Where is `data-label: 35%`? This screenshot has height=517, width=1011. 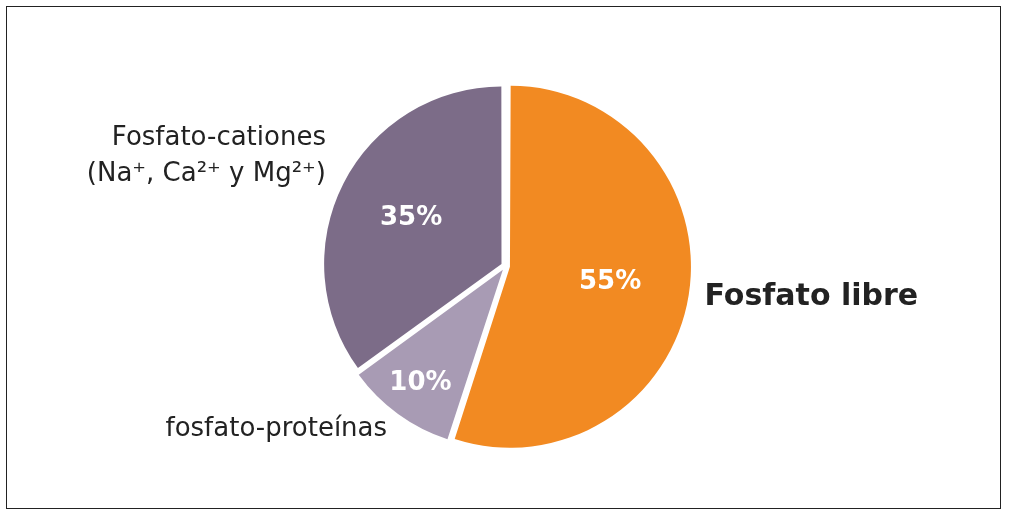 data-label: 35% is located at coordinates (411, 215).